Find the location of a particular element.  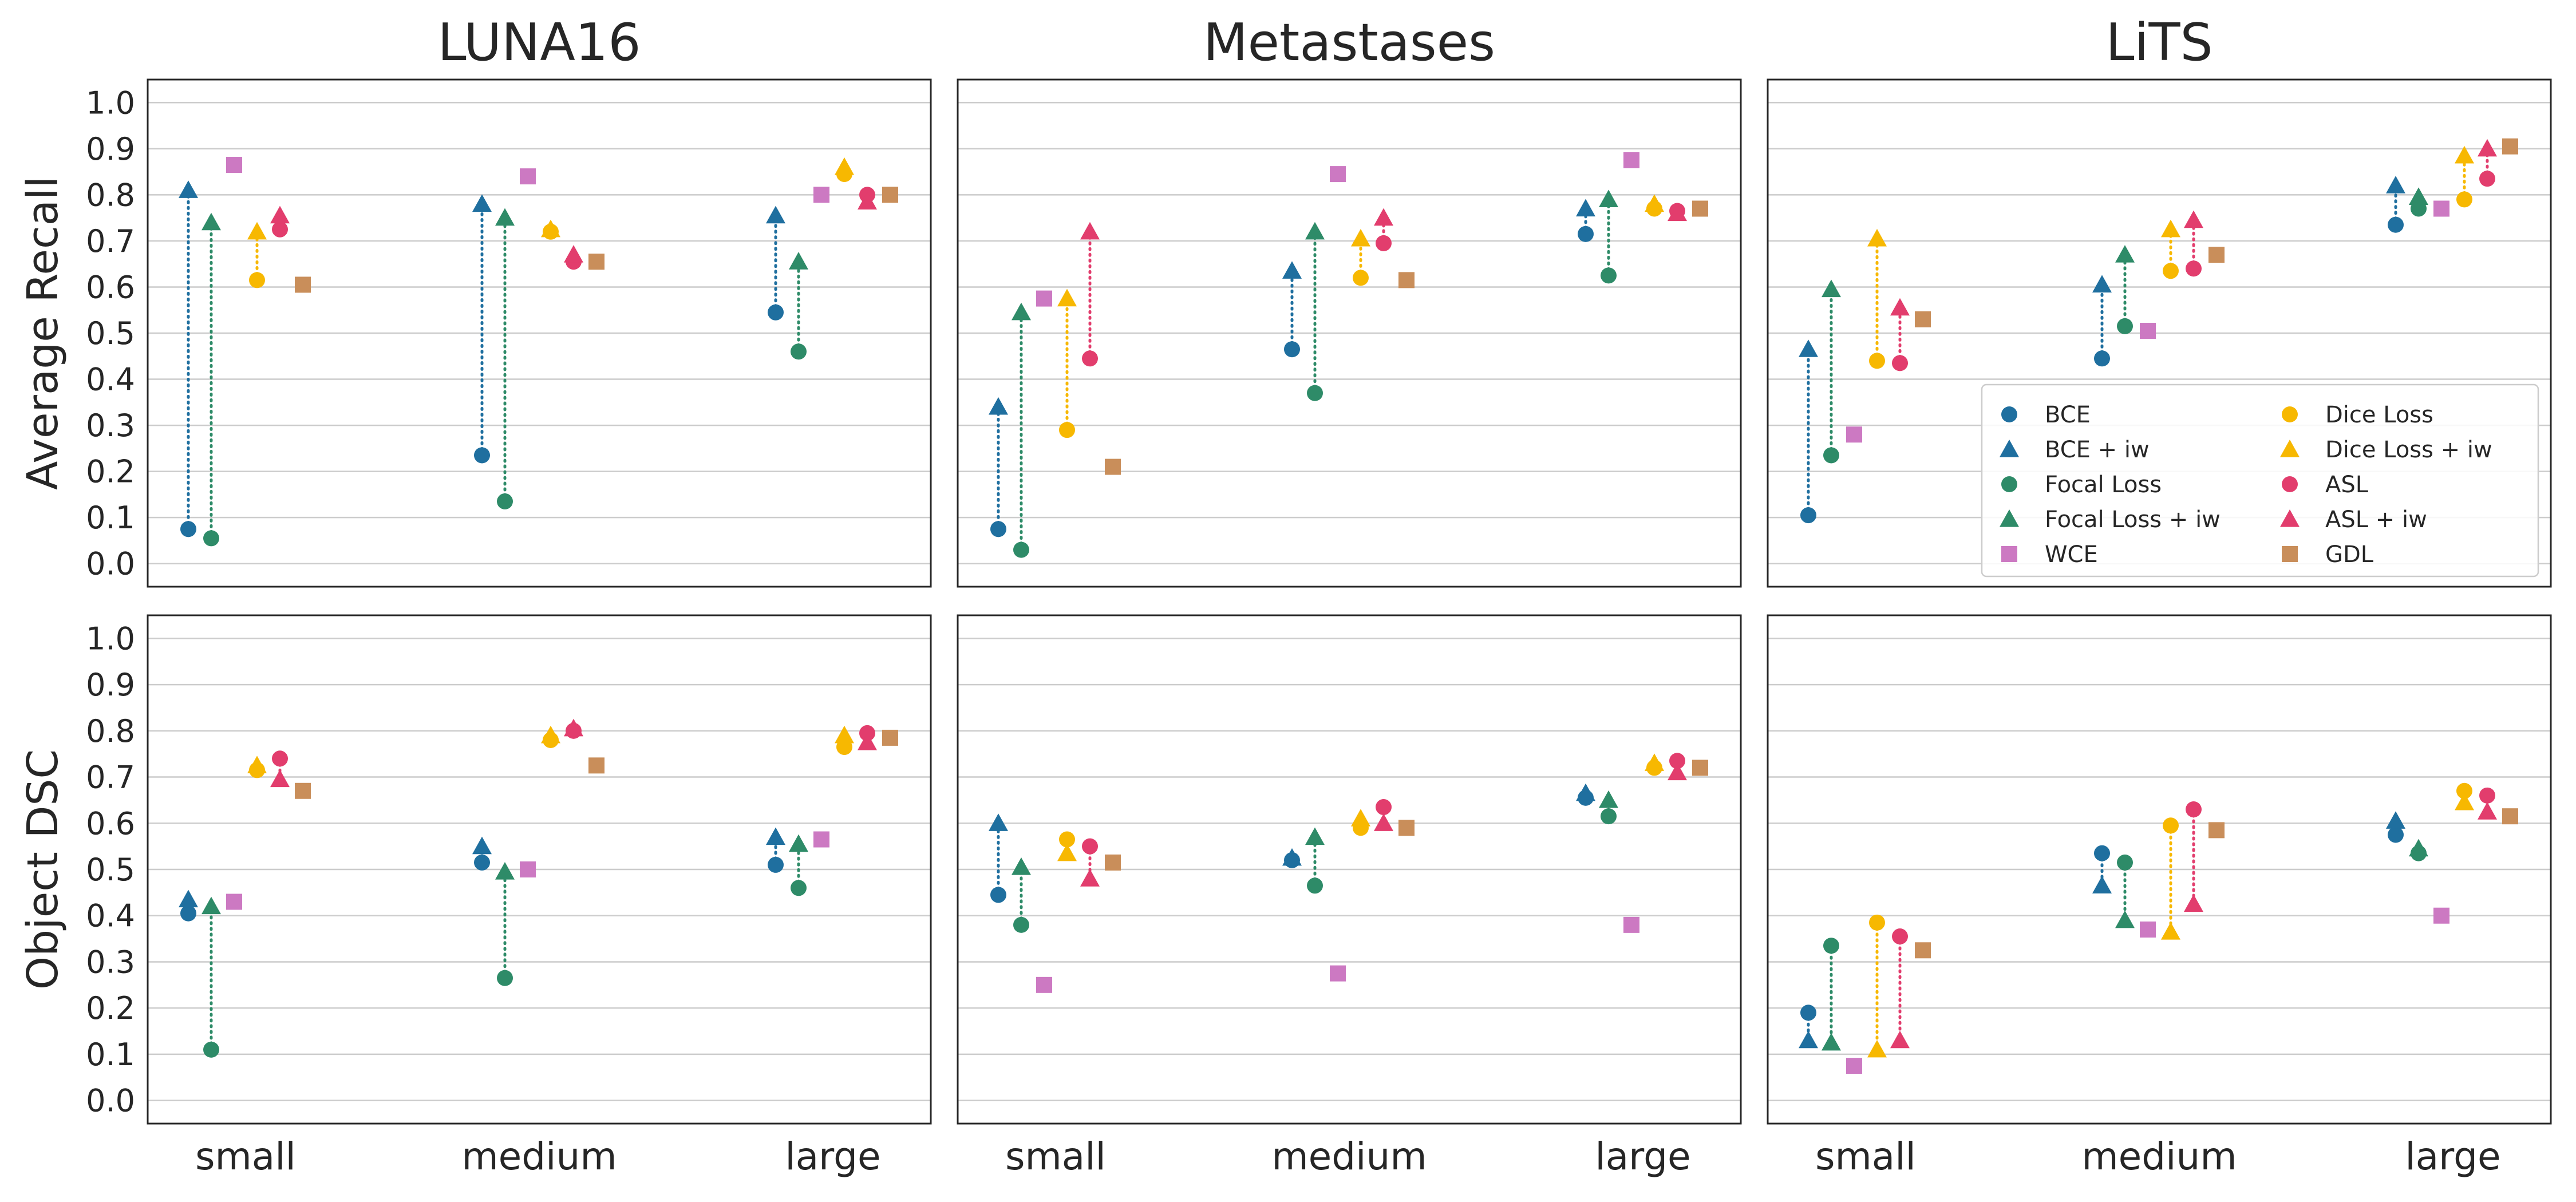

y-tick-label: 0.4 is located at coordinates (110, 916).